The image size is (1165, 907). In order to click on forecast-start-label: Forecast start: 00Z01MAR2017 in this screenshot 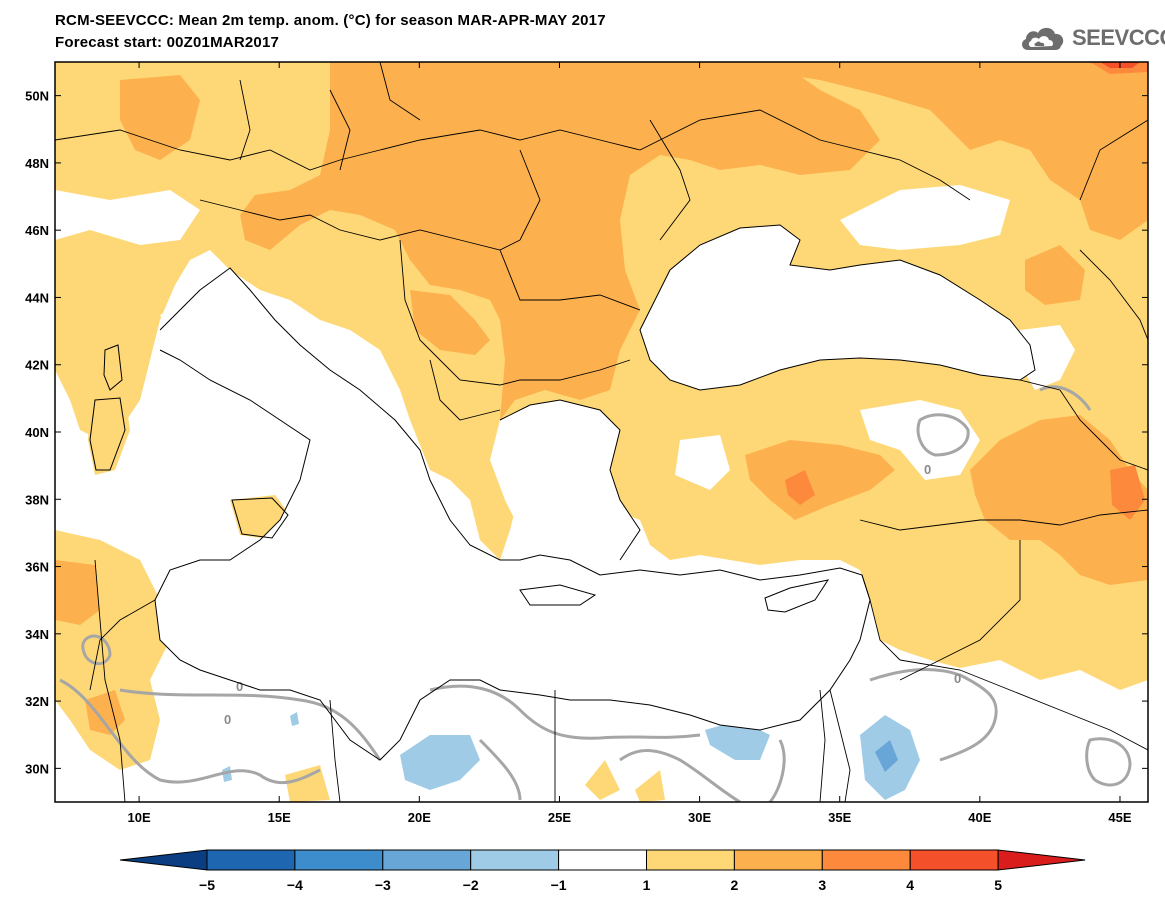, I will do `click(167, 42)`.